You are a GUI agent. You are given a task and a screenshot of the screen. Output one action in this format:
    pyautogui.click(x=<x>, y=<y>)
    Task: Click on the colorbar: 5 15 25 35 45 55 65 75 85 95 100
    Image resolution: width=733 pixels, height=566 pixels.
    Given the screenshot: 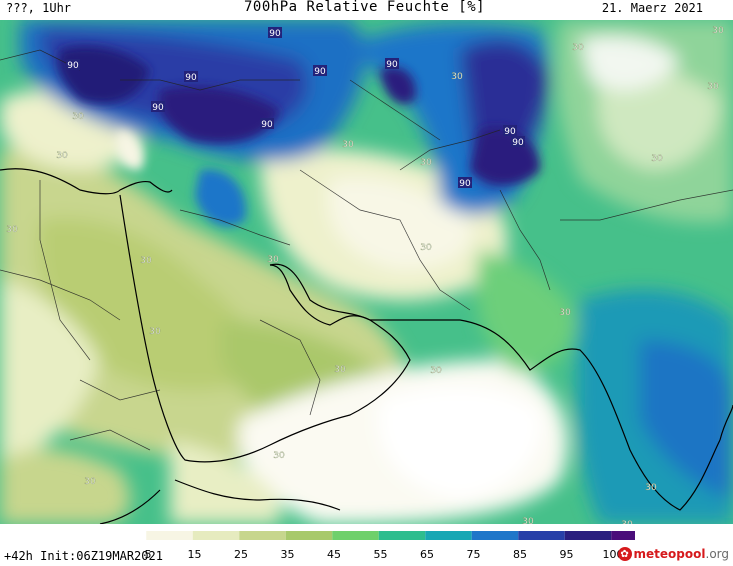 What is the action you would take?
    pyautogui.click(x=373, y=545)
    